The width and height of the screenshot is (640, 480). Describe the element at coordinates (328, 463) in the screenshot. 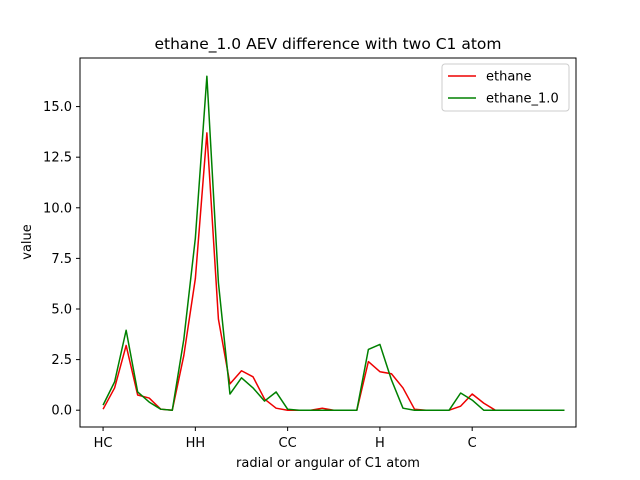

I see `x-axis-label: radial or angular of C1 atom` at that location.